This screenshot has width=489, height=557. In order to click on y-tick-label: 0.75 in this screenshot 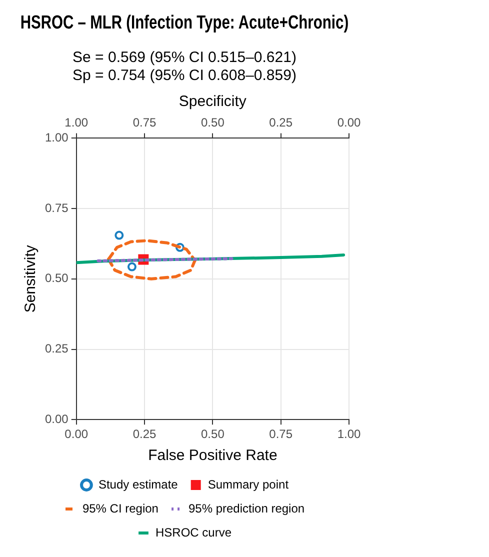, I will do `click(56, 207)`.